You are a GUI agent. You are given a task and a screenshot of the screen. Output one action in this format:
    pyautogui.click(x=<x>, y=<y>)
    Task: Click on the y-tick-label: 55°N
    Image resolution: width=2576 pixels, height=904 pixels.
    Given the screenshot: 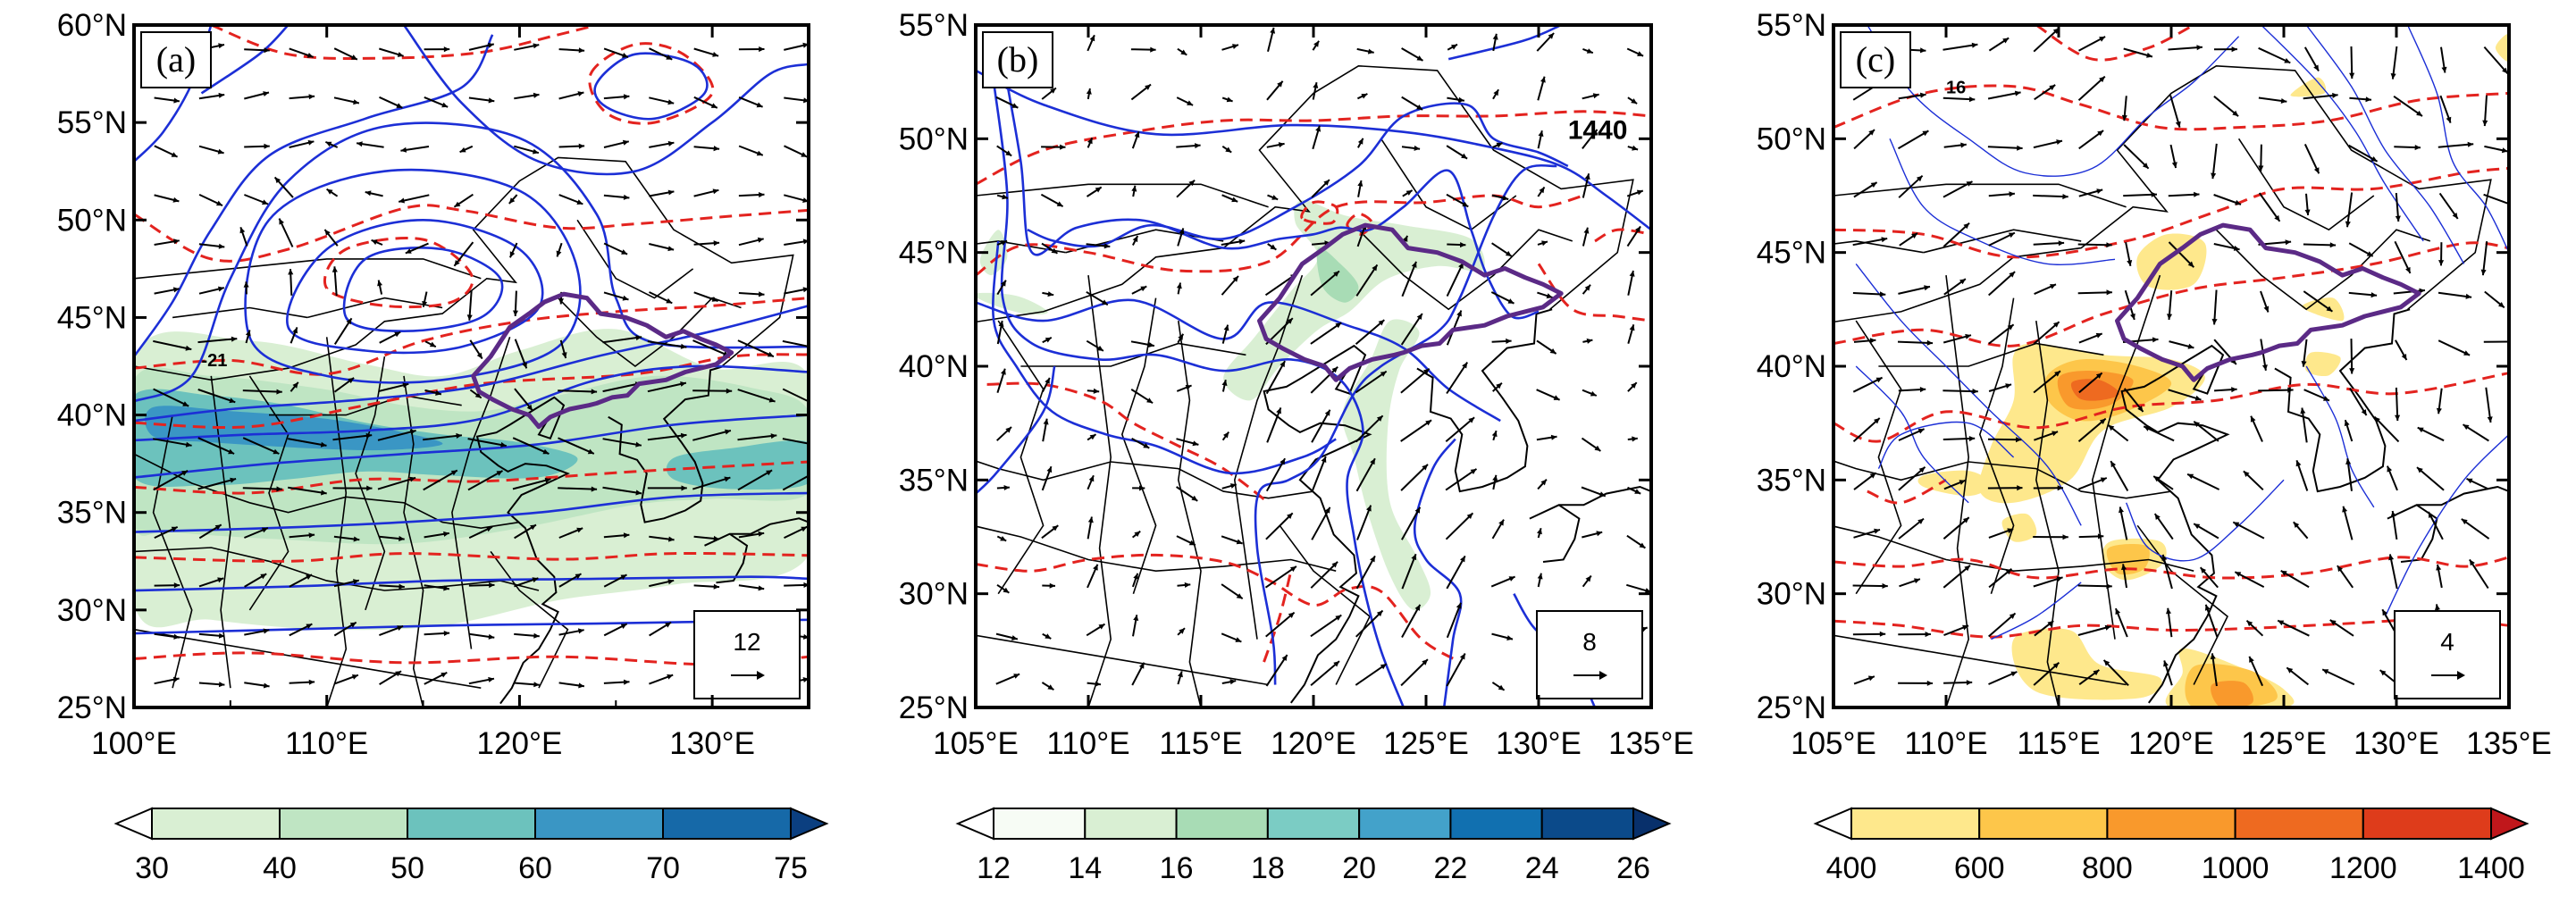 What is the action you would take?
    pyautogui.click(x=1791, y=25)
    